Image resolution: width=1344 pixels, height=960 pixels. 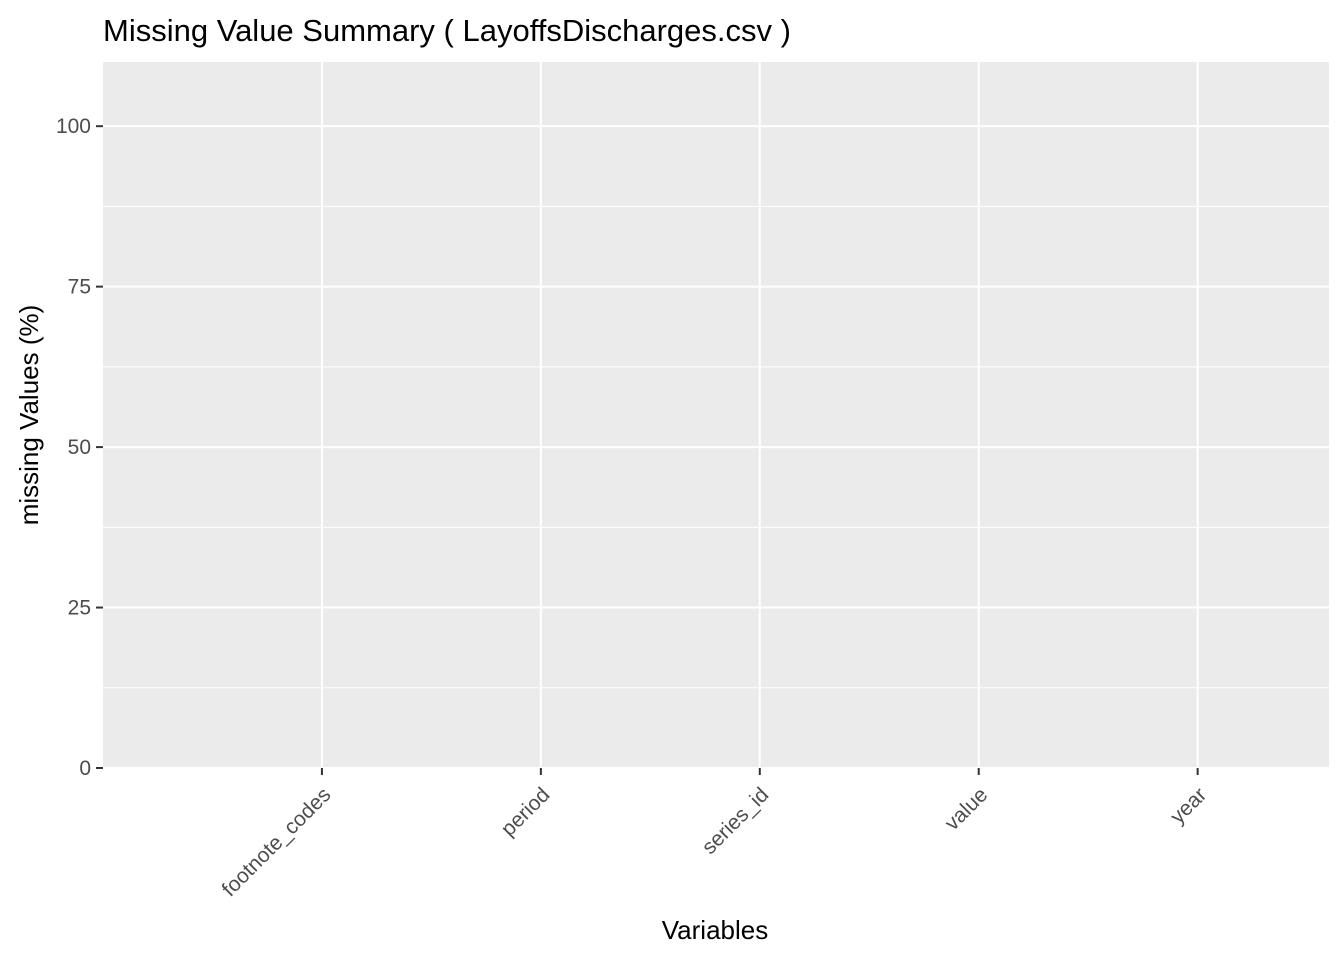 I want to click on x-axis: footnote_codes period series_id value year, so click(x=714, y=834).